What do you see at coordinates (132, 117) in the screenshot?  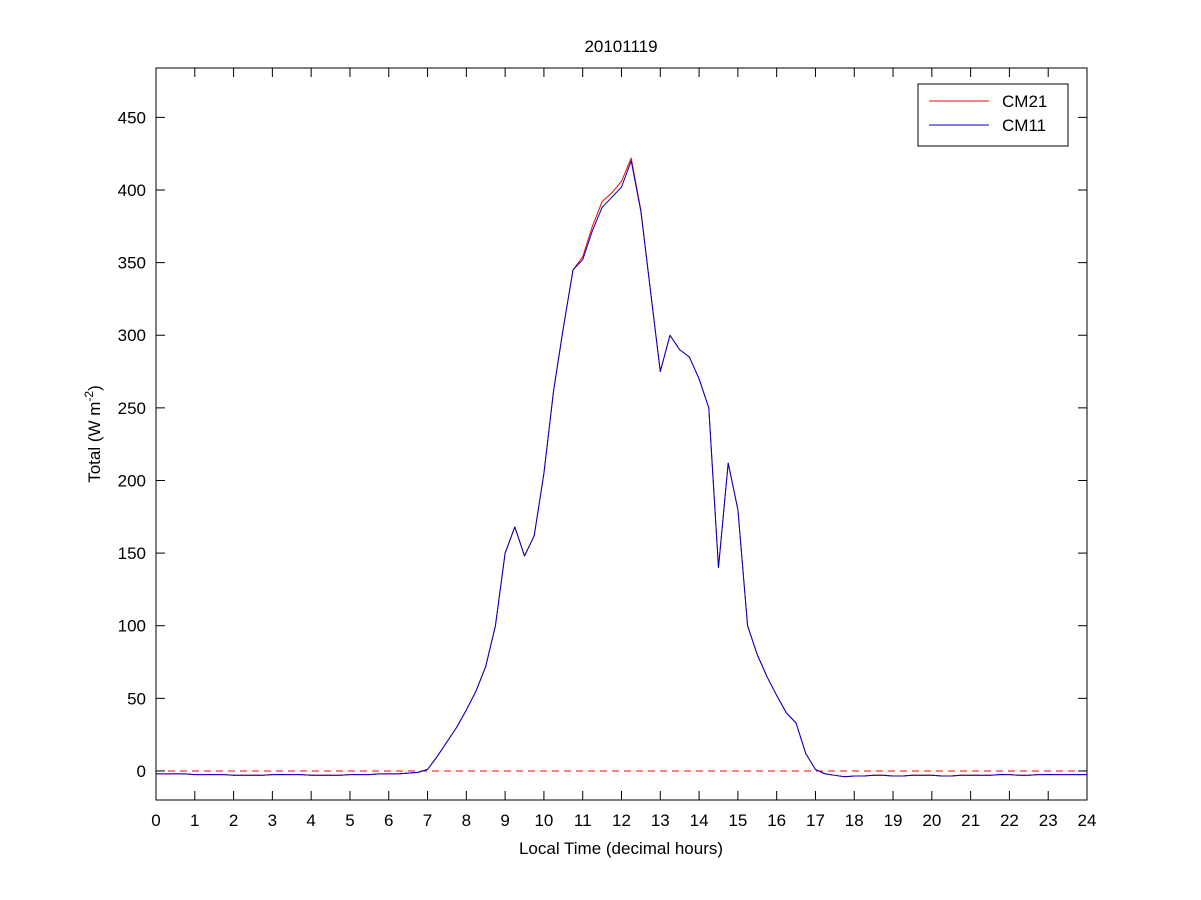 I see `y-tick-label: 450` at bounding box center [132, 117].